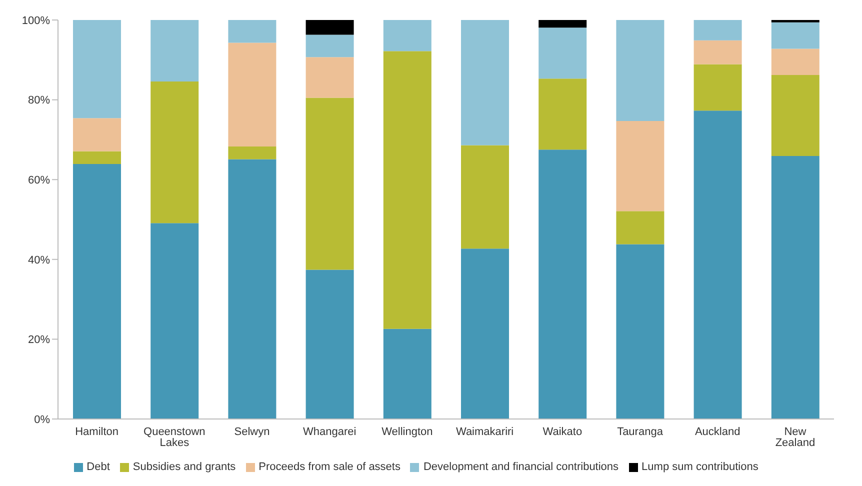 This screenshot has width=862, height=486. Describe the element at coordinates (39, 100) in the screenshot. I see `y-tick-label: 80%` at that location.